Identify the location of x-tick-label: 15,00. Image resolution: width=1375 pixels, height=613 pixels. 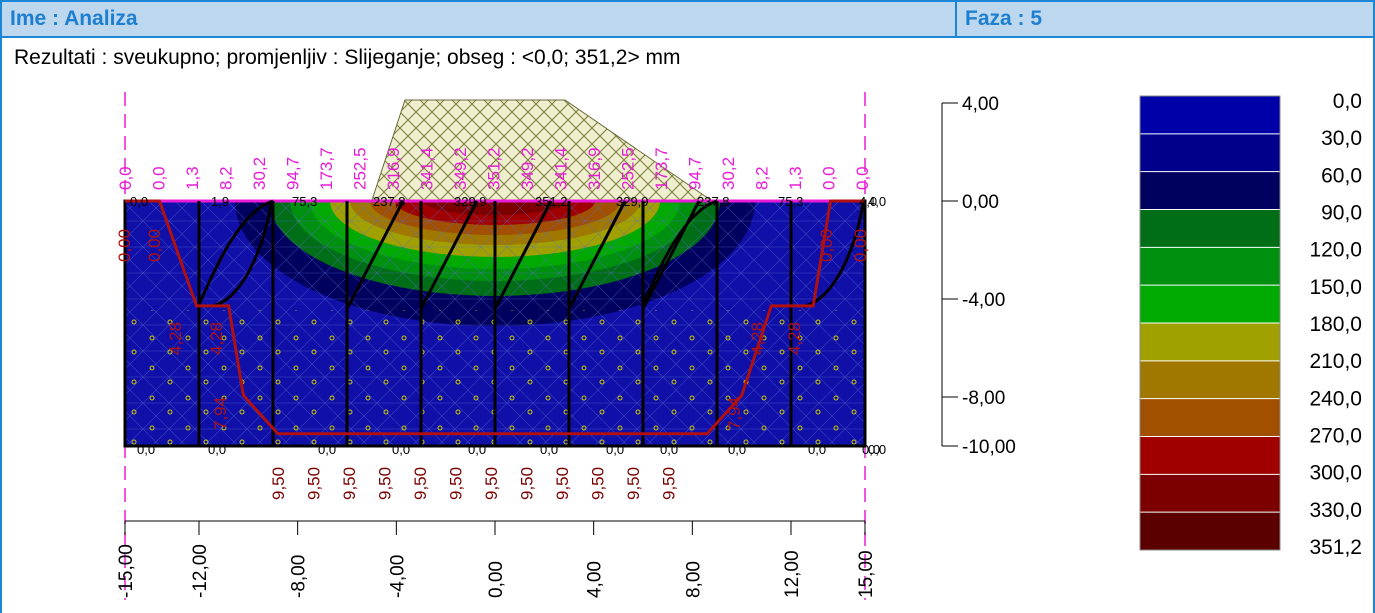
(866, 574).